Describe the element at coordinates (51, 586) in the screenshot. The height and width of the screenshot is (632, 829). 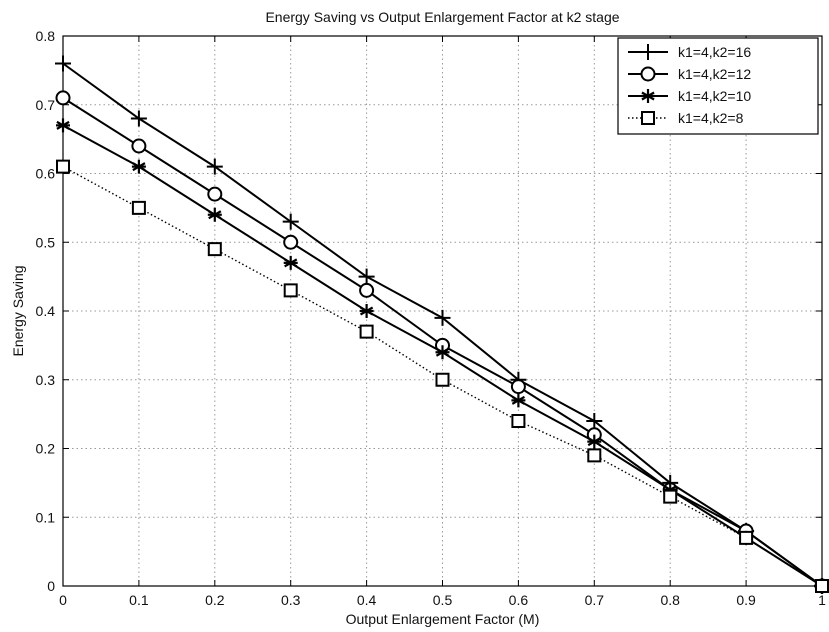
I see `y-tick-label: 0` at that location.